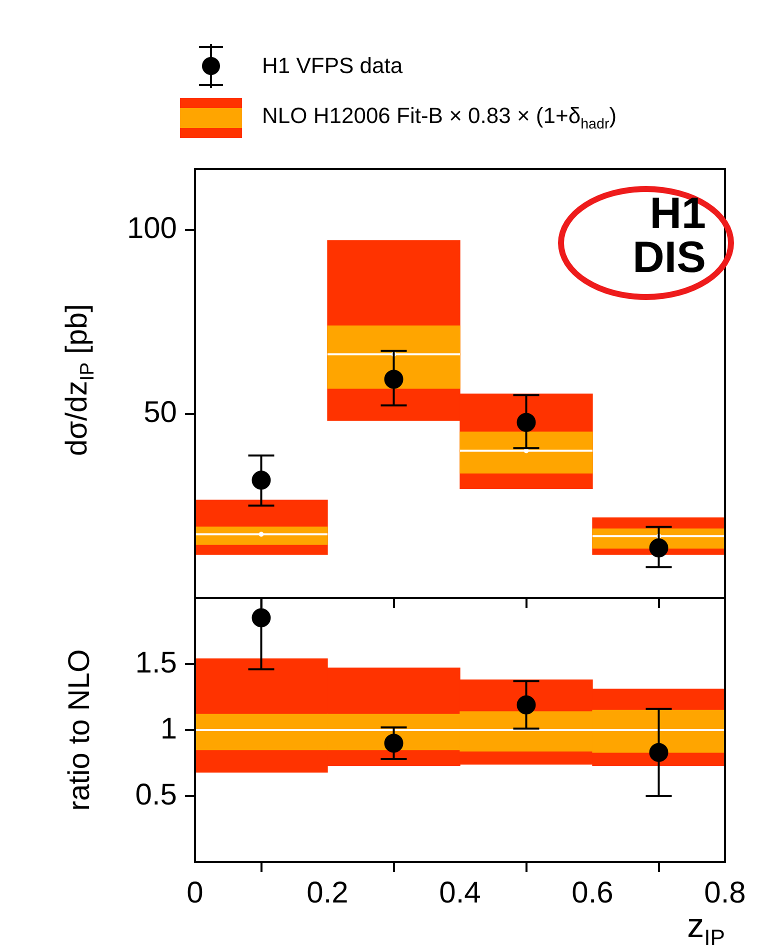  I want to click on annotation: H1 DIS, so click(669, 235).